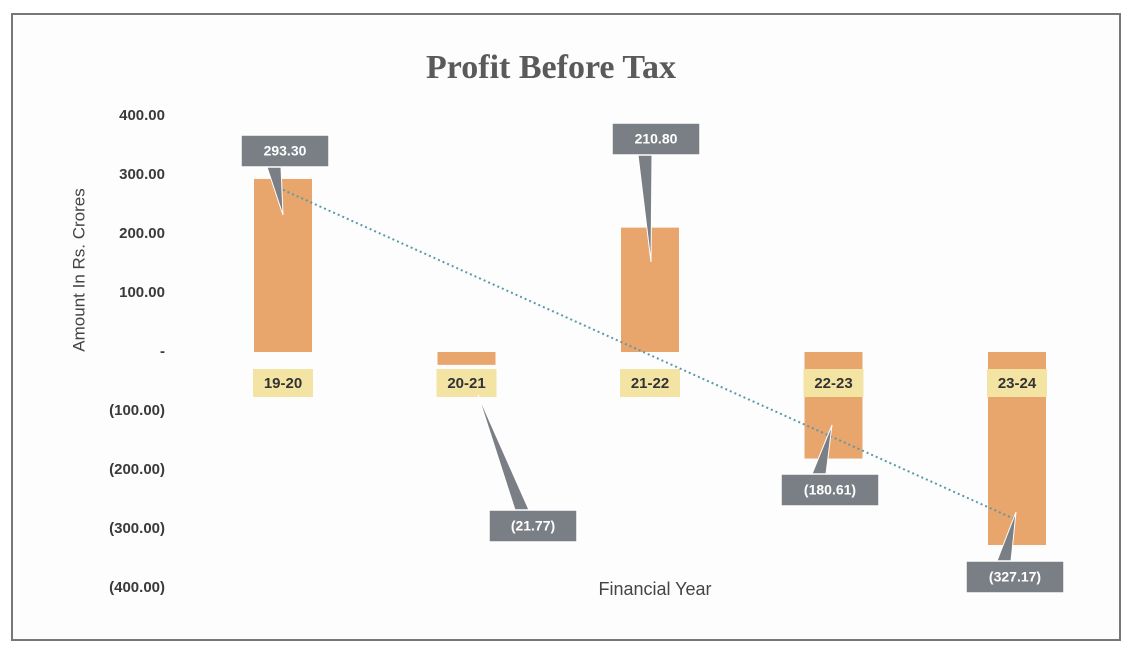 Image resolution: width=1129 pixels, height=655 pixels. Describe the element at coordinates (142, 115) in the screenshot. I see `y-tick-label: 400.00` at that location.